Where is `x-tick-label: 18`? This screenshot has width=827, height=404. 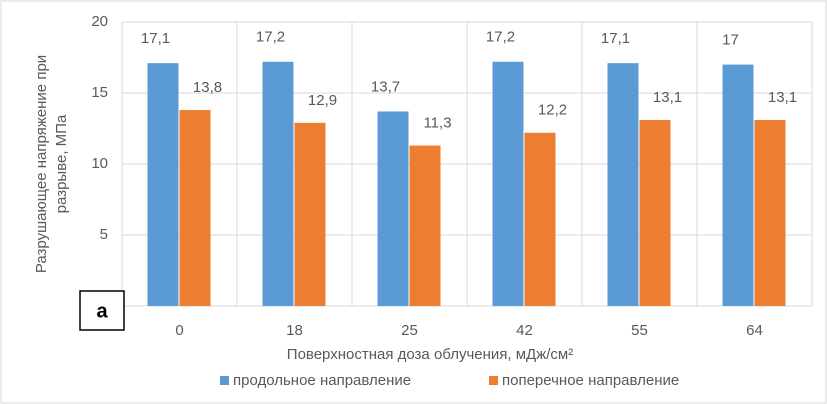 x-tick-label: 18 is located at coordinates (294, 330).